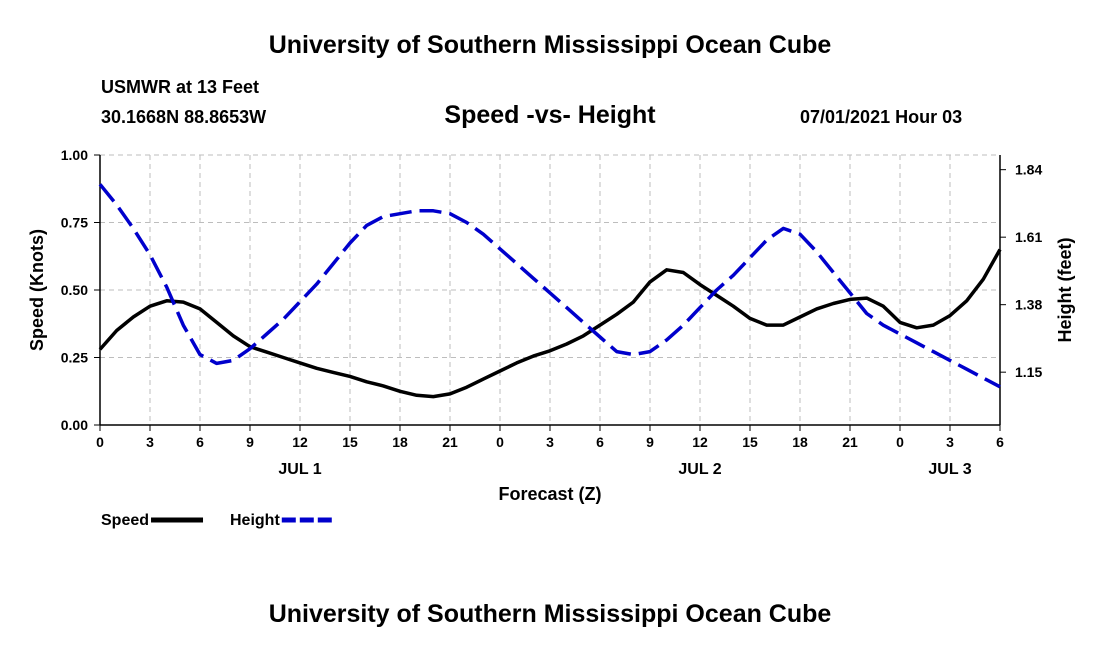 This screenshot has height=650, width=1100. I want to click on y-right-tick-label: 1.15, so click(1028, 372).